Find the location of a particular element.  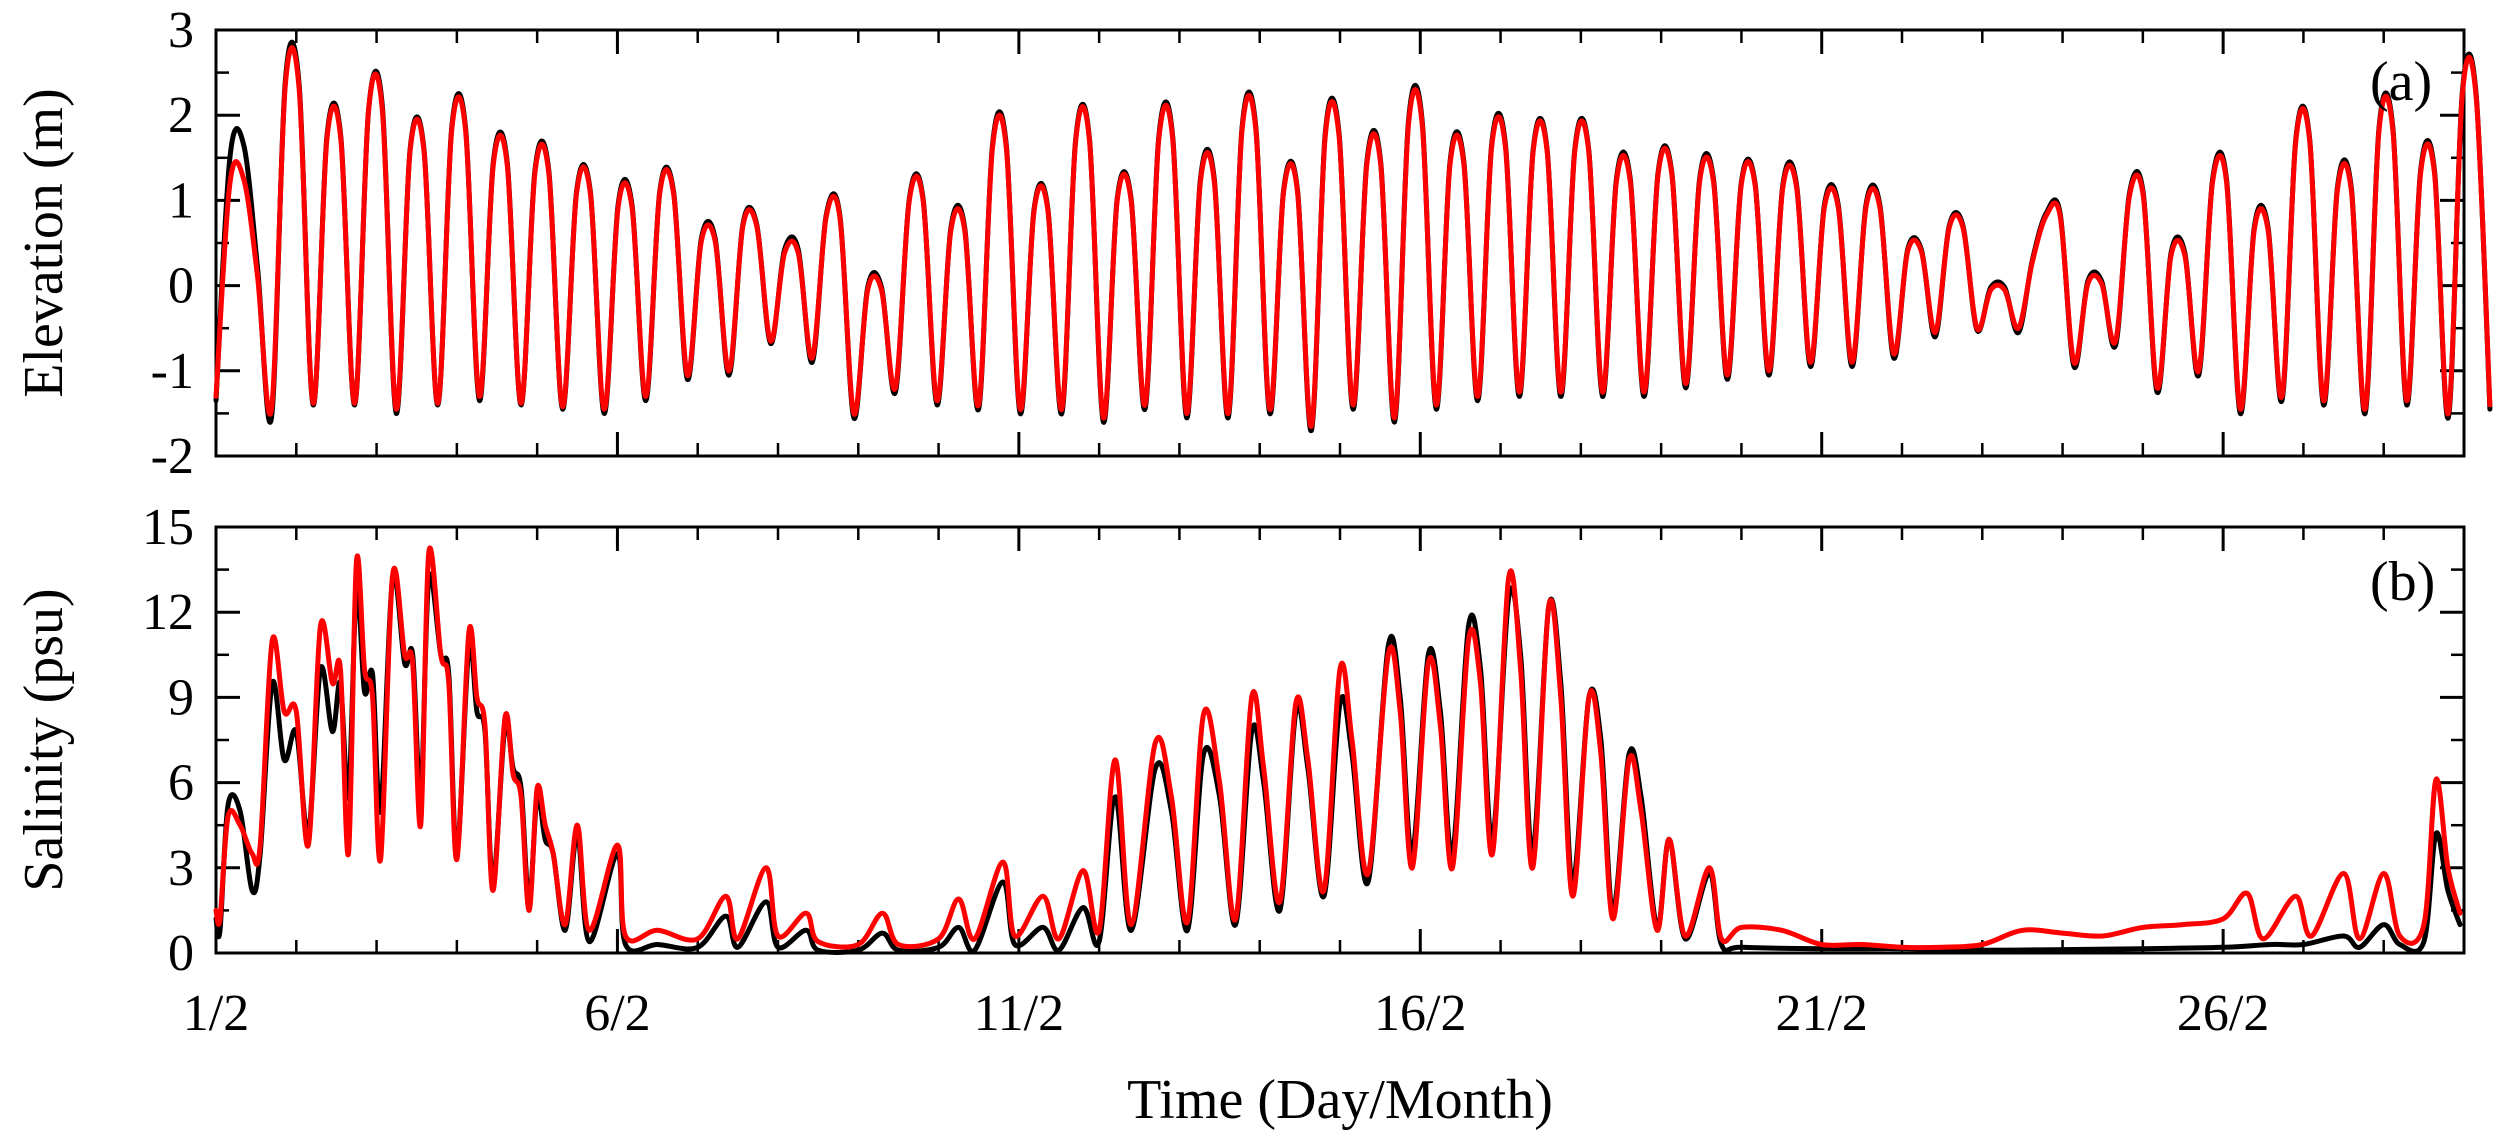

x-tick-label: 16/2 is located at coordinates (1420, 1013).